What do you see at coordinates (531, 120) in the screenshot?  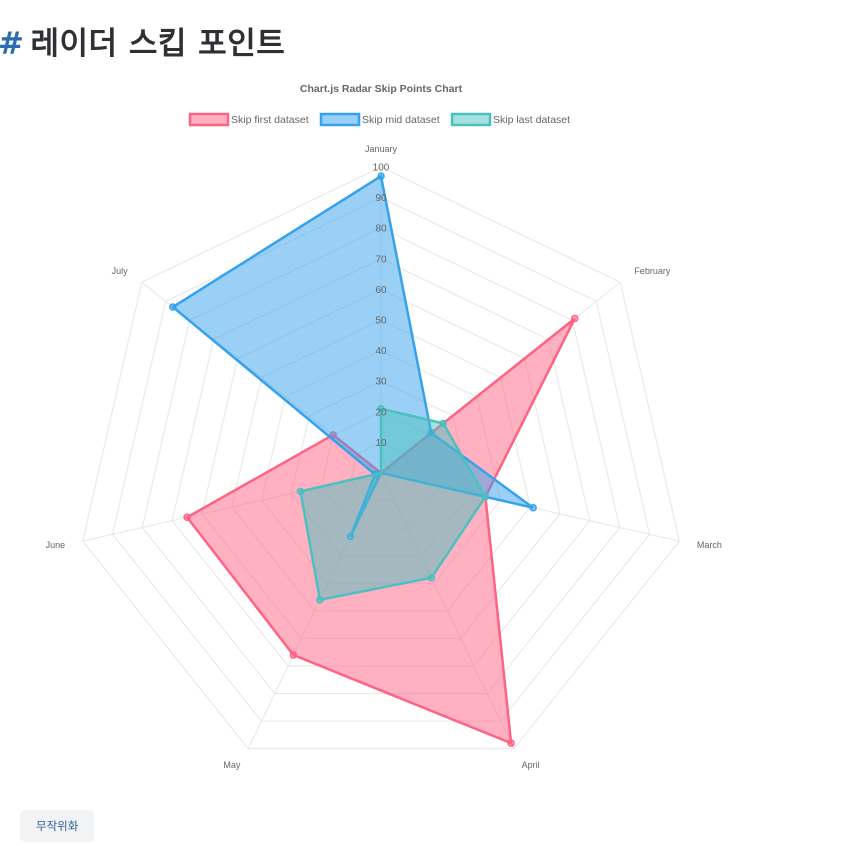 I see `legend-label: Skip last dataset` at bounding box center [531, 120].